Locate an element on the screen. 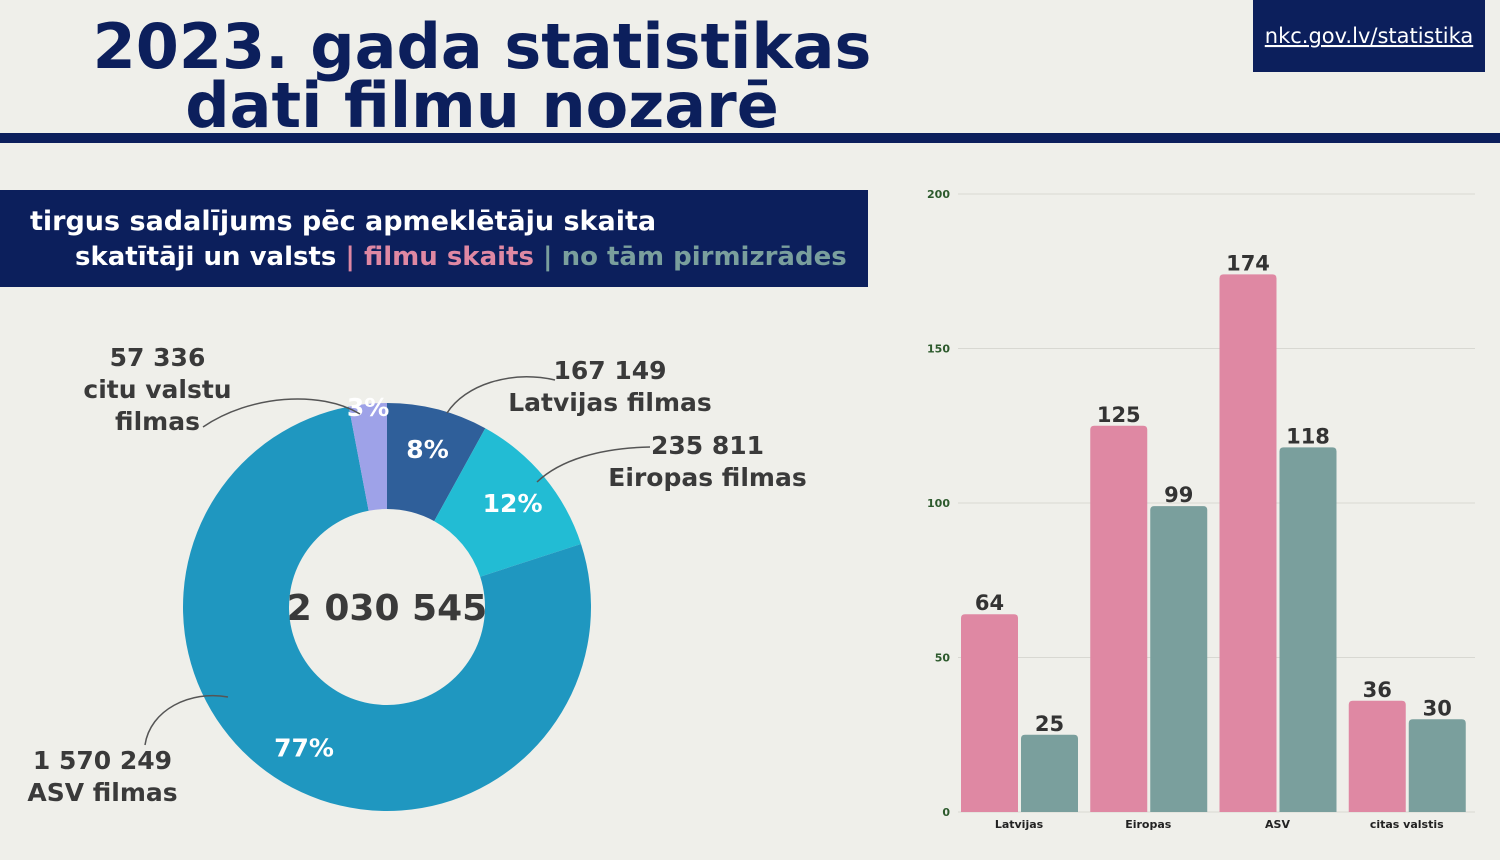  count-label: 167 149 is located at coordinates (610, 370).